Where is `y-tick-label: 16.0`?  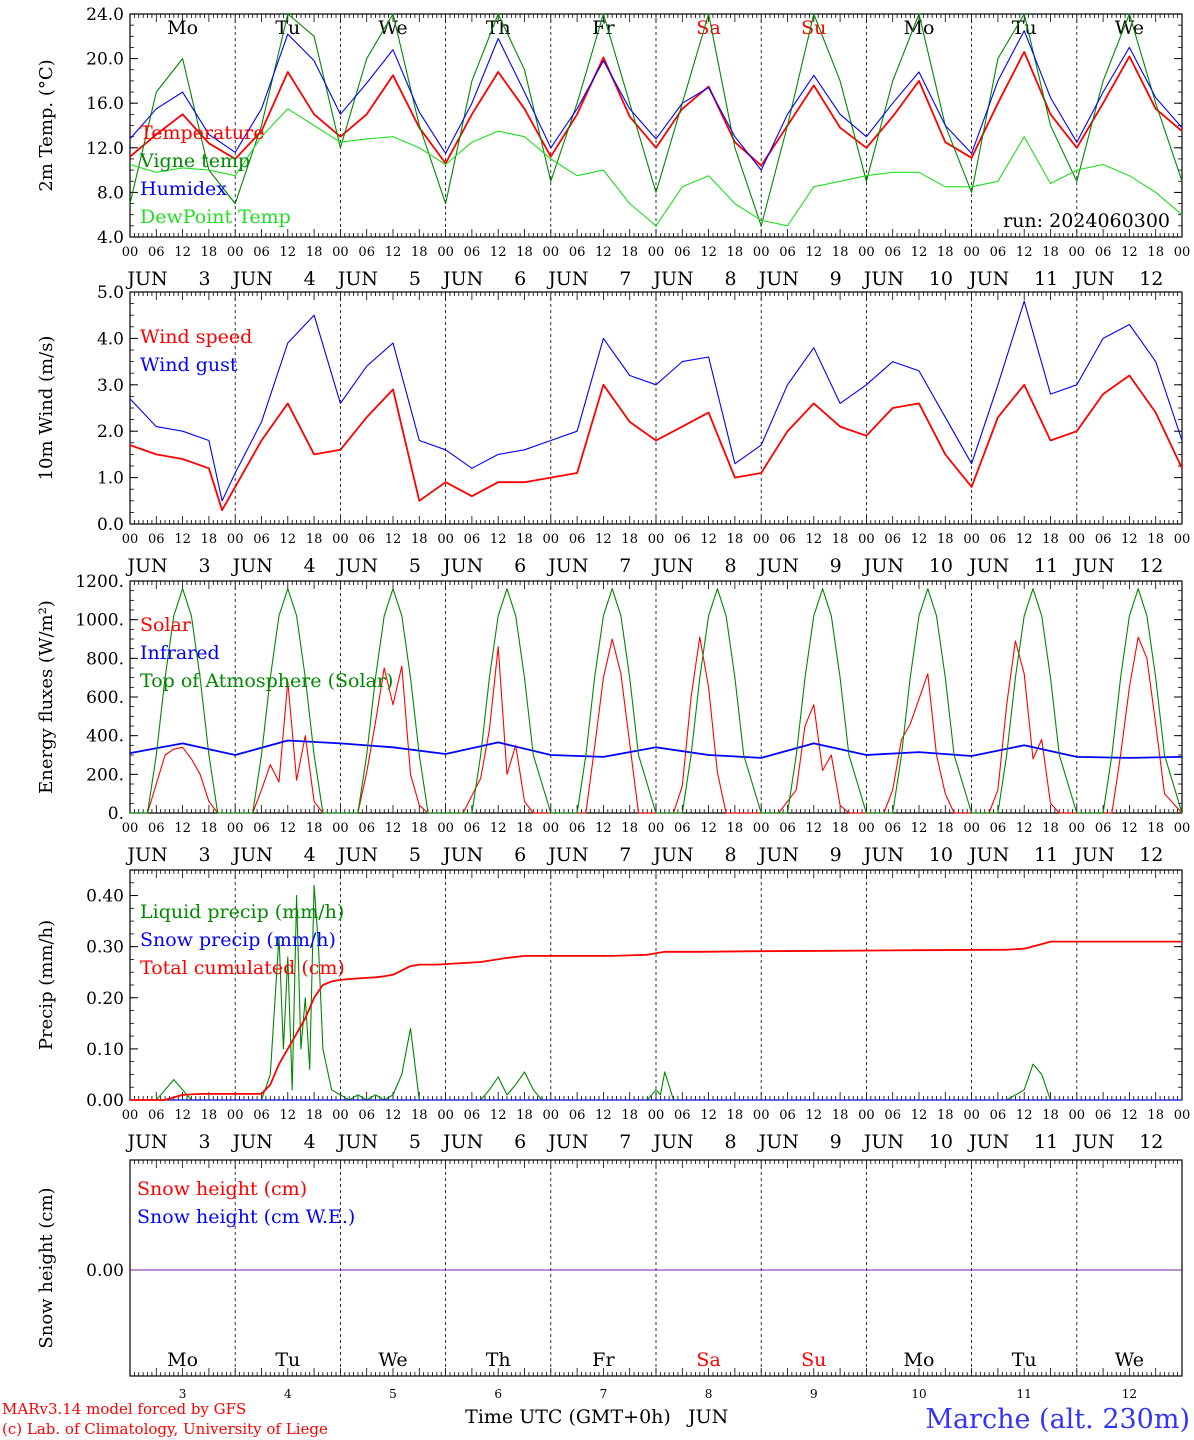
y-tick-label: 16.0 is located at coordinates (105, 104).